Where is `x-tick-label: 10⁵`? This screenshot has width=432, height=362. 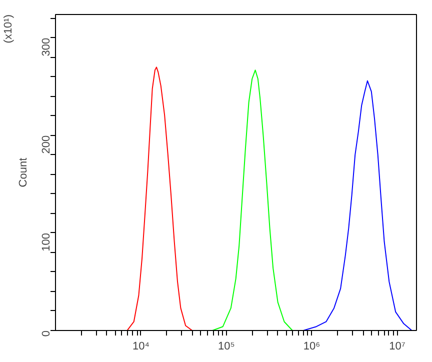 x-tick-label: 10⁵ is located at coordinates (226, 346).